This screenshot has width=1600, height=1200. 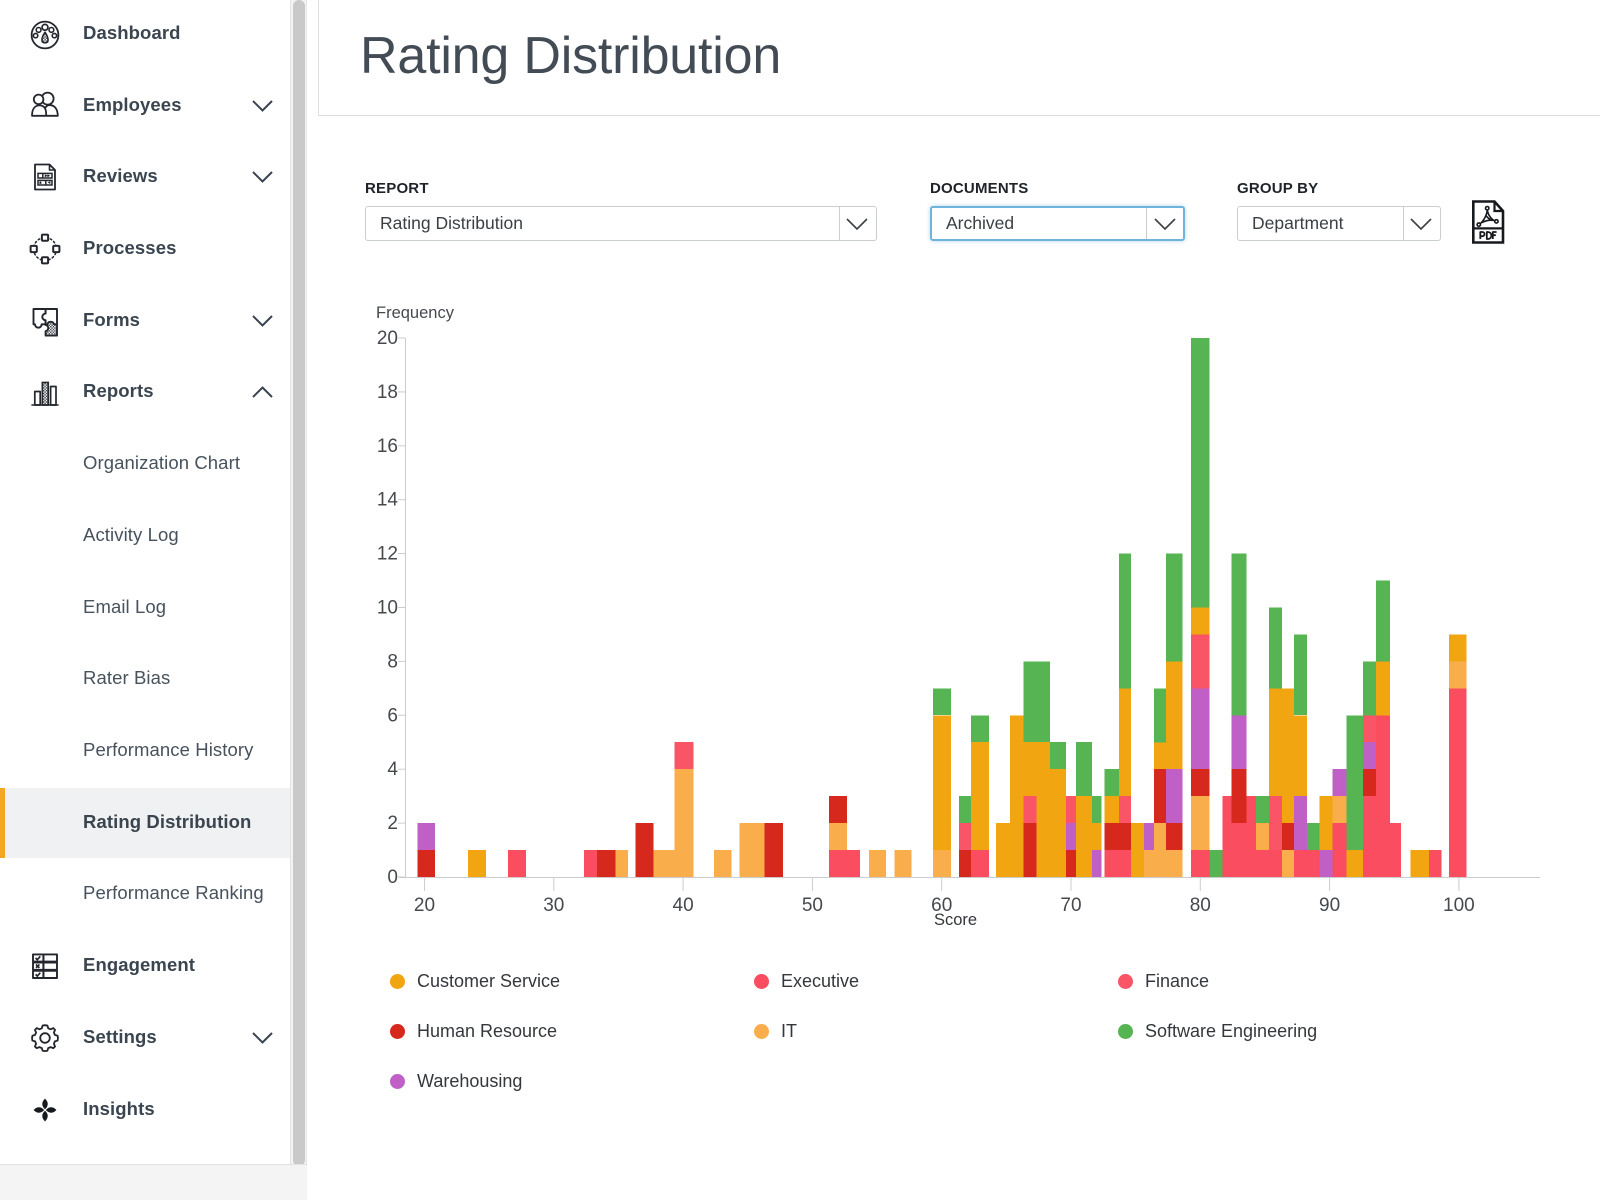 What do you see at coordinates (392, 715) in the screenshot?
I see `svg-text: 6` at bounding box center [392, 715].